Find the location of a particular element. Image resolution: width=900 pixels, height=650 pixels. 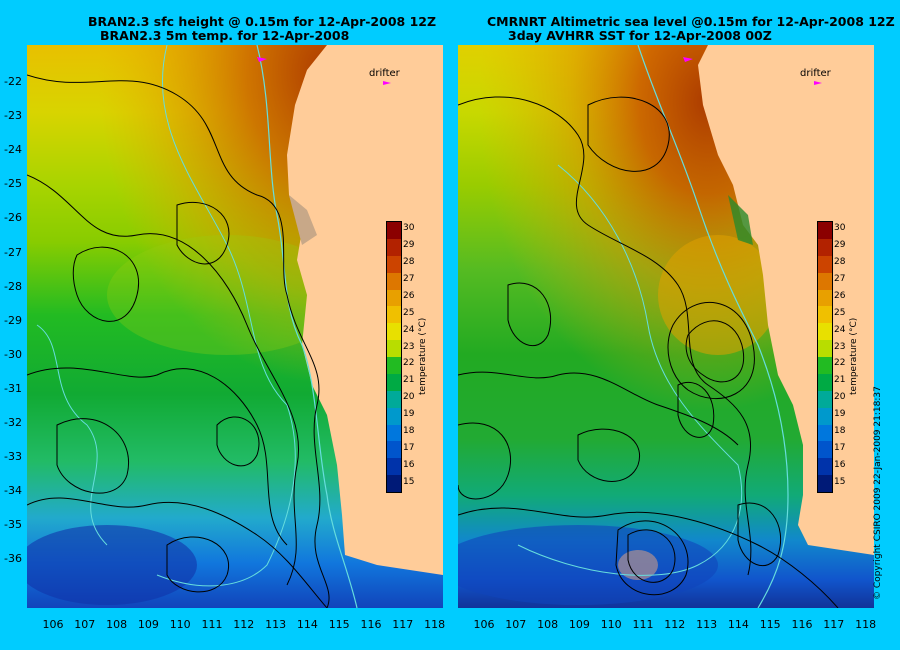

lat-tick-label: -26 is located at coordinates (13, 218).